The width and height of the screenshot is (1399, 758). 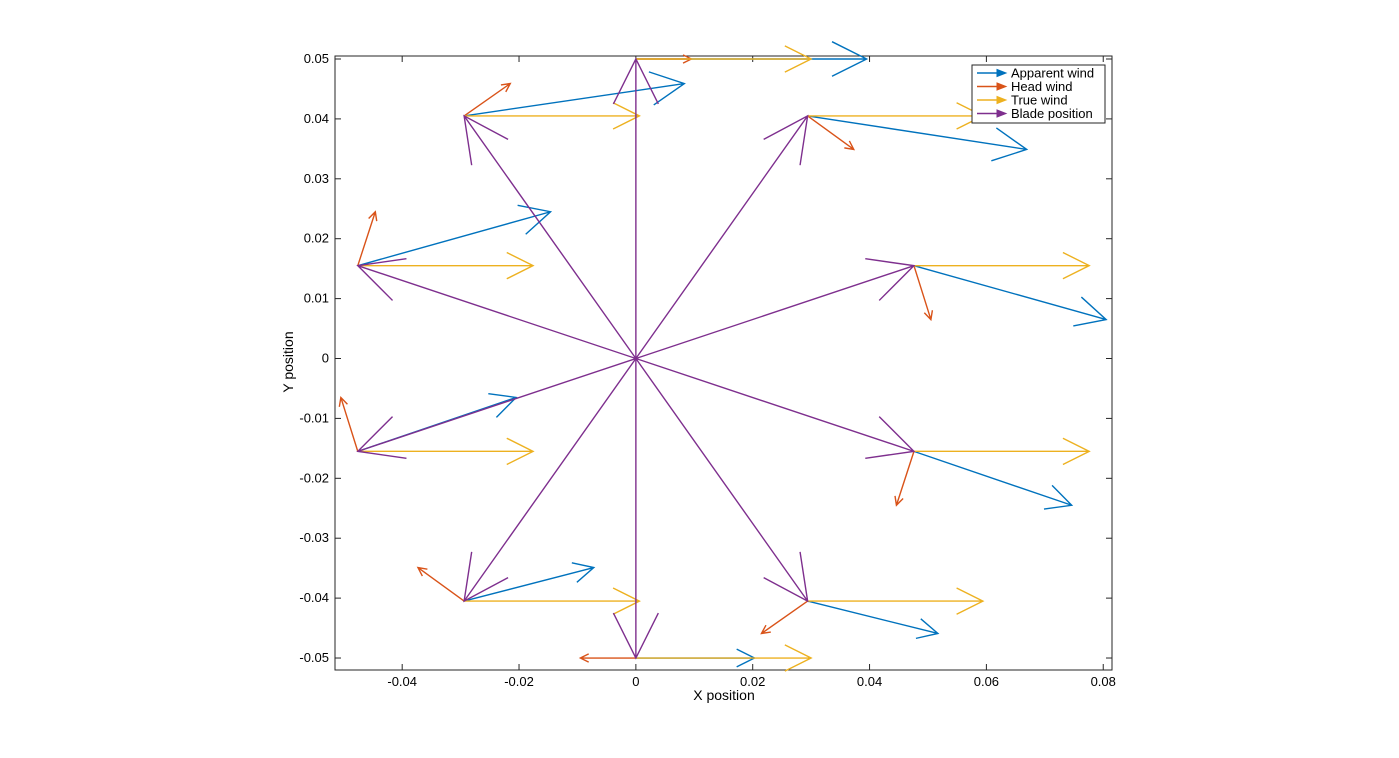 I want to click on x-tick-label: -0.04, so click(x=402, y=681).